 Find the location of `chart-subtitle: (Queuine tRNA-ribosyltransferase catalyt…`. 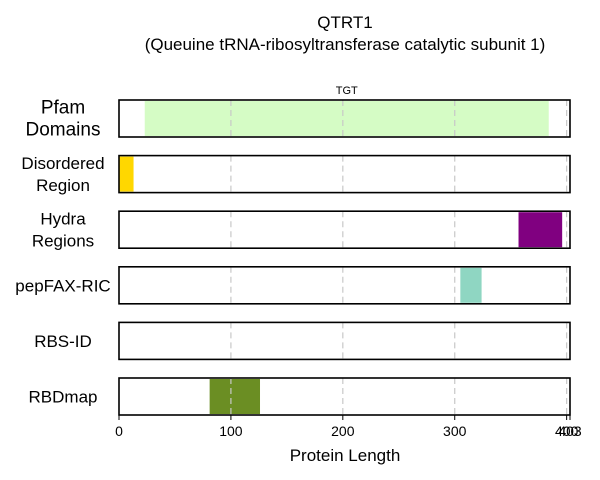

chart-subtitle: (Queuine tRNA-ribosyltransferase catalyt… is located at coordinates (345, 44).